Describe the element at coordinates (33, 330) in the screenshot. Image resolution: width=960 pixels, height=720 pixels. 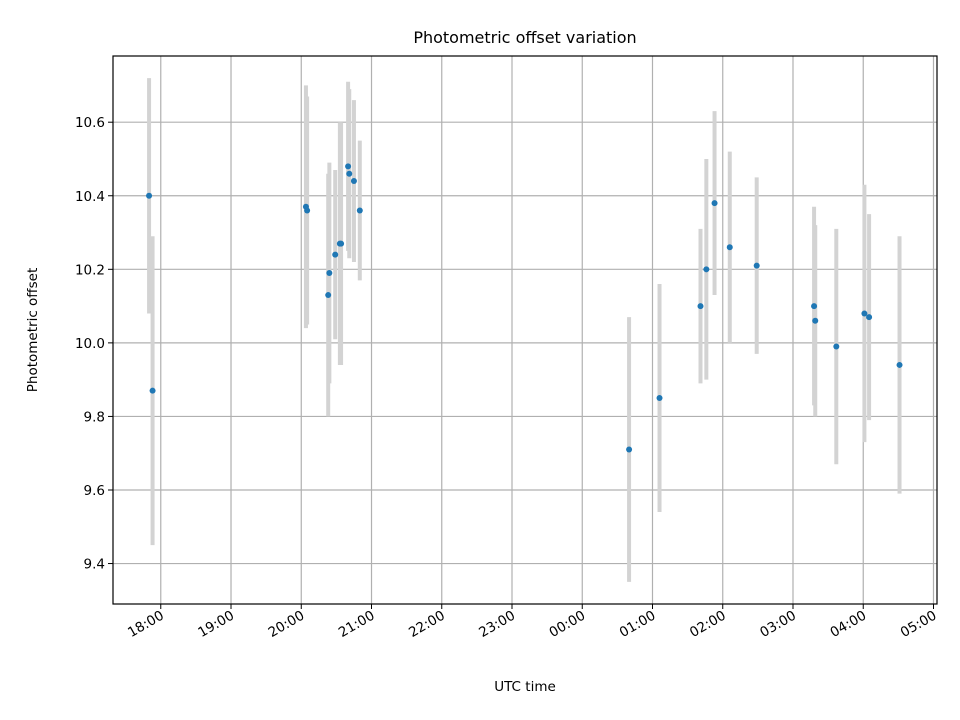
I see `y-axis-label: Photometric offset` at that location.